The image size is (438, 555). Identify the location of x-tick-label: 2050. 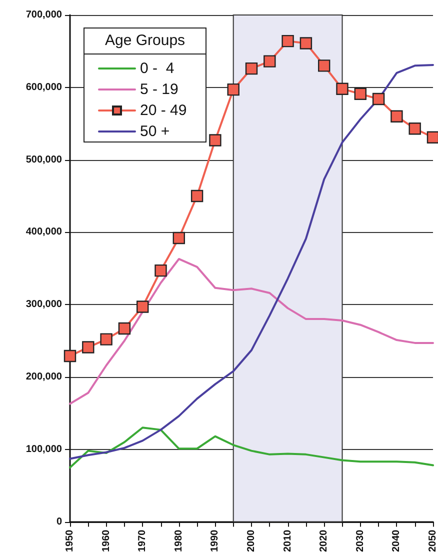
(433, 540).